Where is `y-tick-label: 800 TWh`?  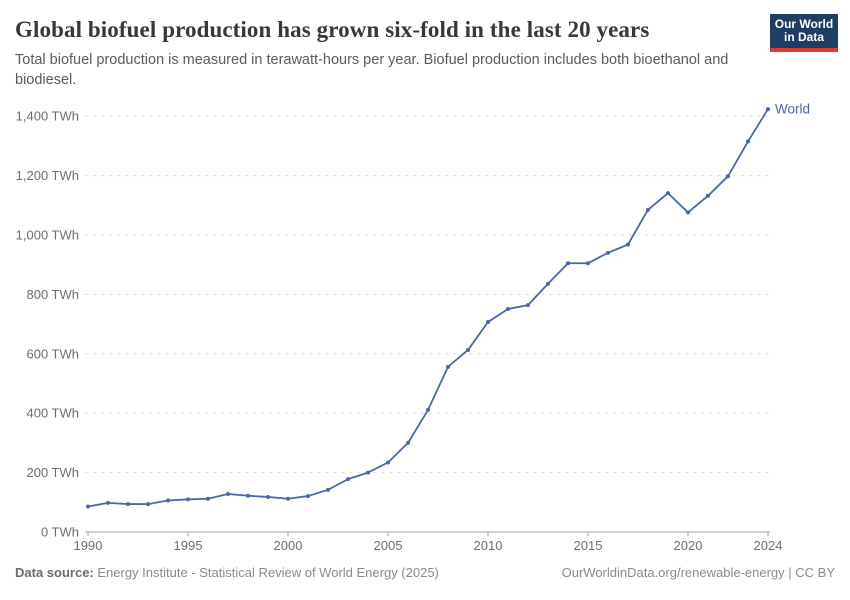 y-tick-label: 800 TWh is located at coordinates (52, 294).